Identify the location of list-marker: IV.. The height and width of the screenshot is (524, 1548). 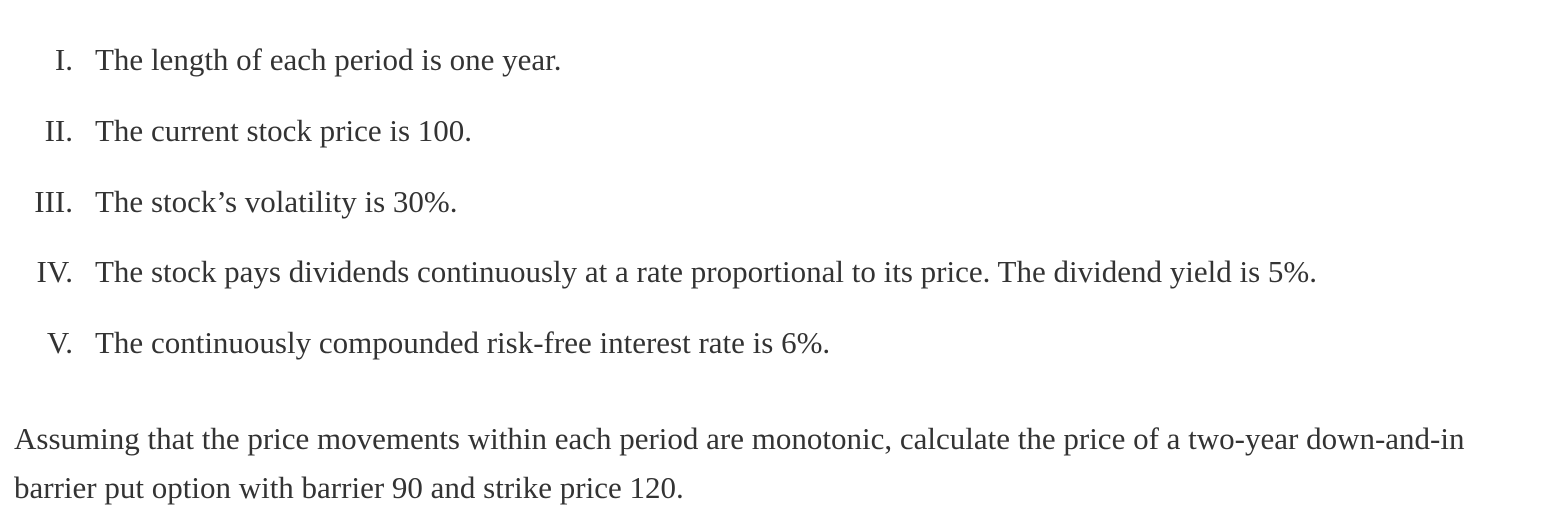
(54, 271).